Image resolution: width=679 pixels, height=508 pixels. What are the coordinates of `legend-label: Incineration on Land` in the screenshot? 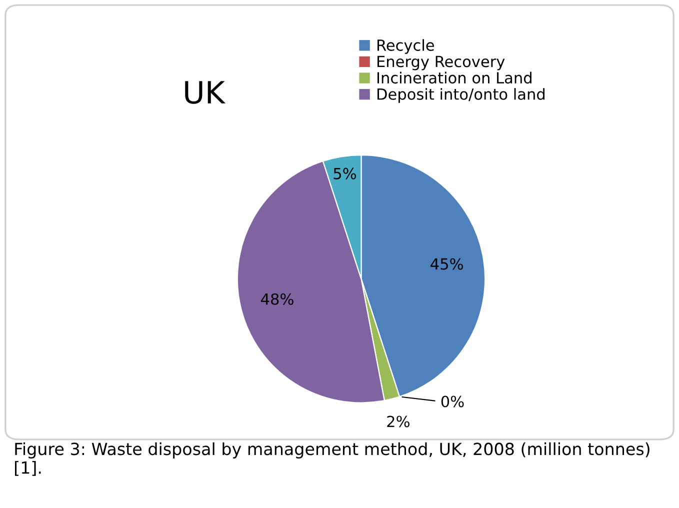 It's located at (454, 78).